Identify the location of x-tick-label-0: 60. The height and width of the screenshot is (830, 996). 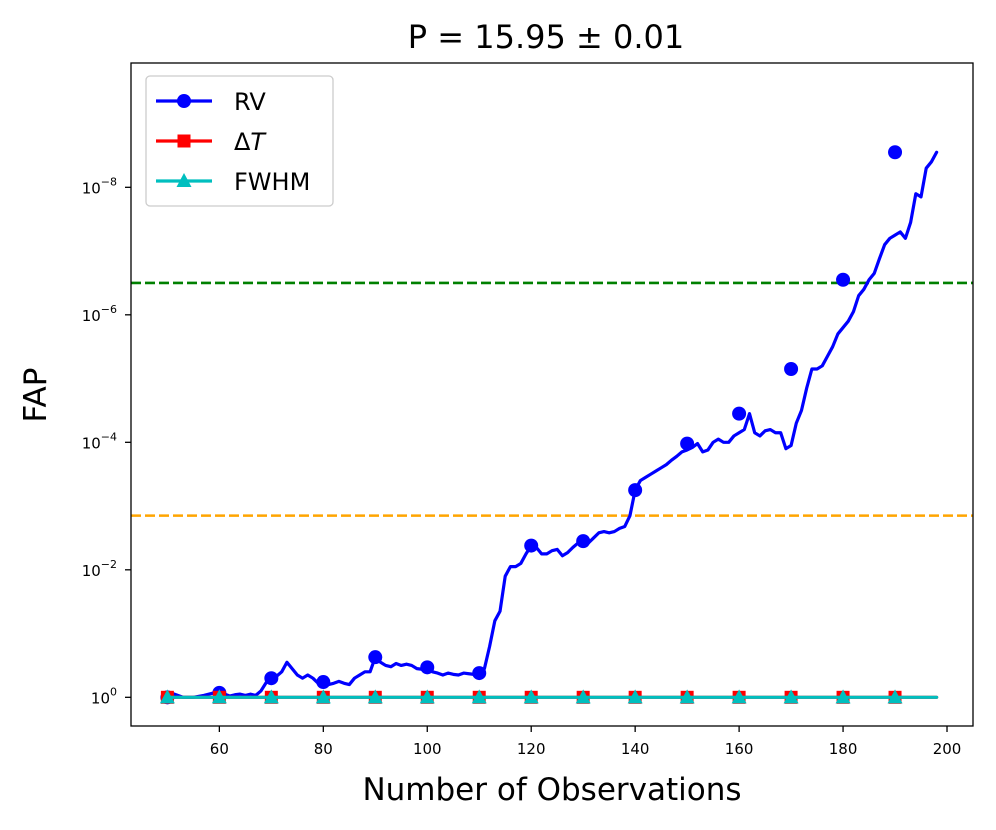
(219, 749).